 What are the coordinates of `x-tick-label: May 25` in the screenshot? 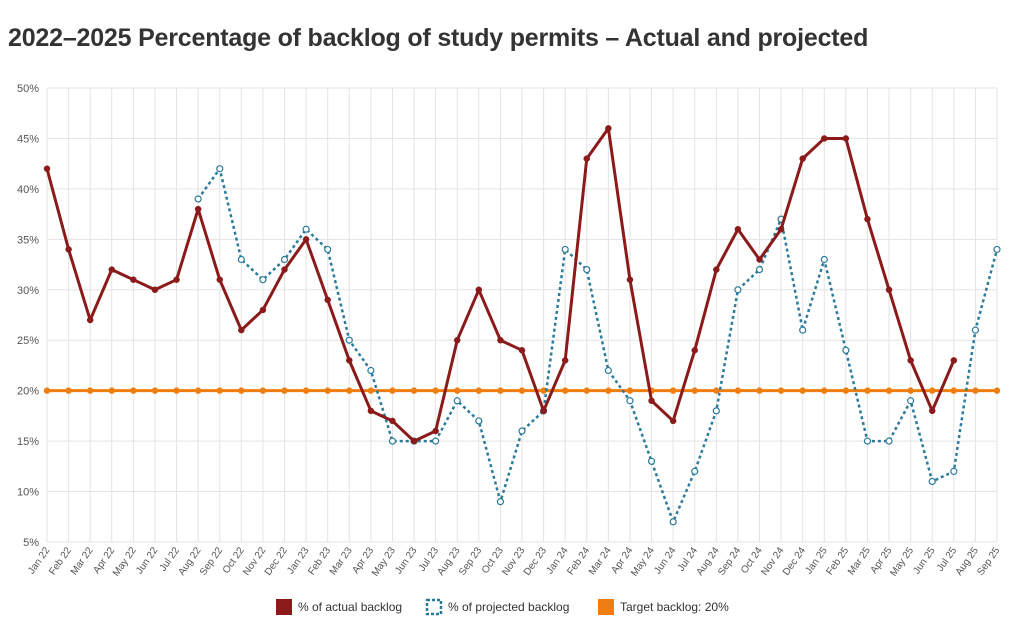 It's located at (902, 562).